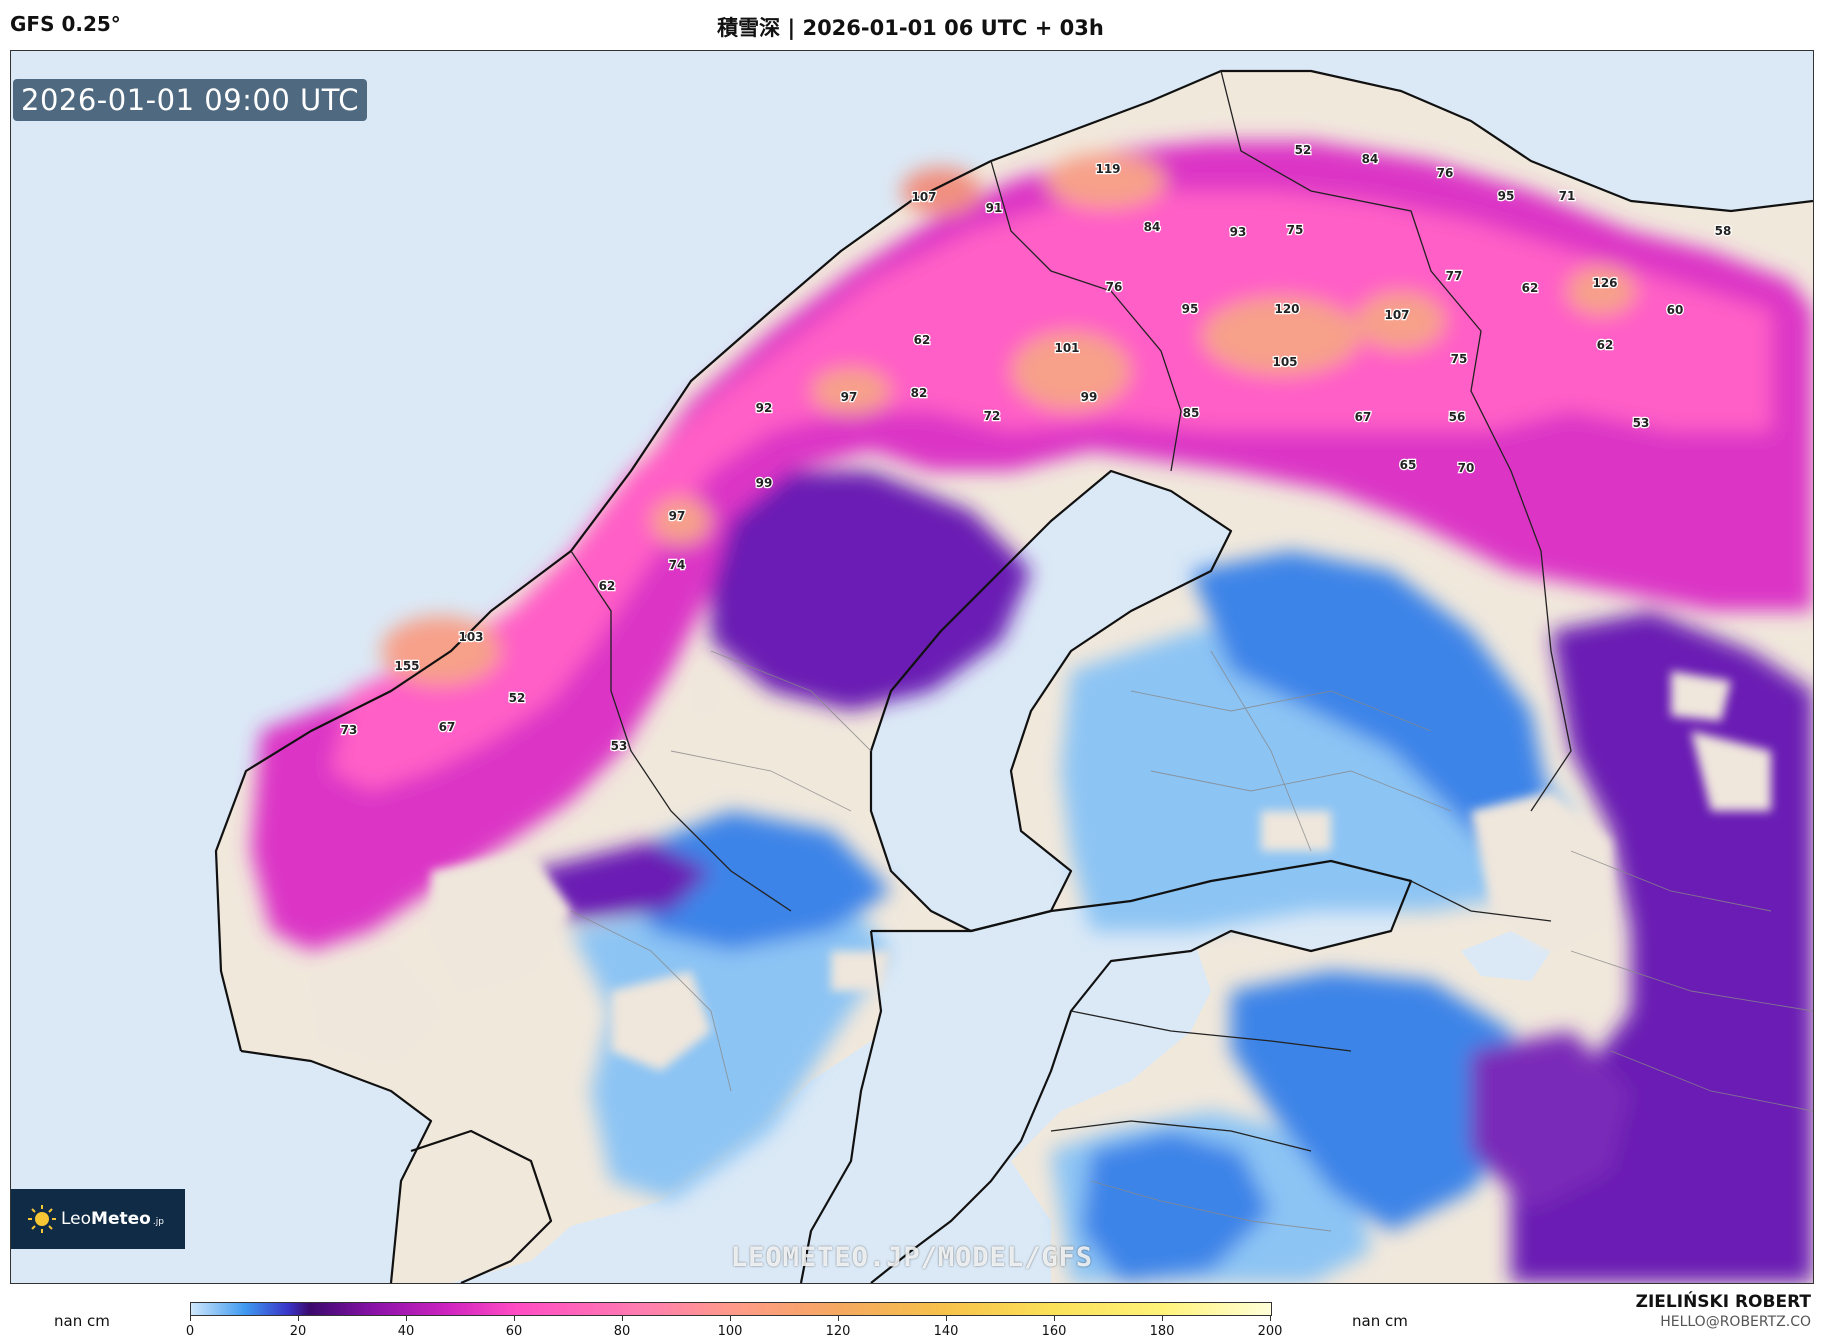 Image resolution: width=1821 pixels, height=1339 pixels. What do you see at coordinates (406, 666) in the screenshot?
I see `snow-depth-value-label: 155` at bounding box center [406, 666].